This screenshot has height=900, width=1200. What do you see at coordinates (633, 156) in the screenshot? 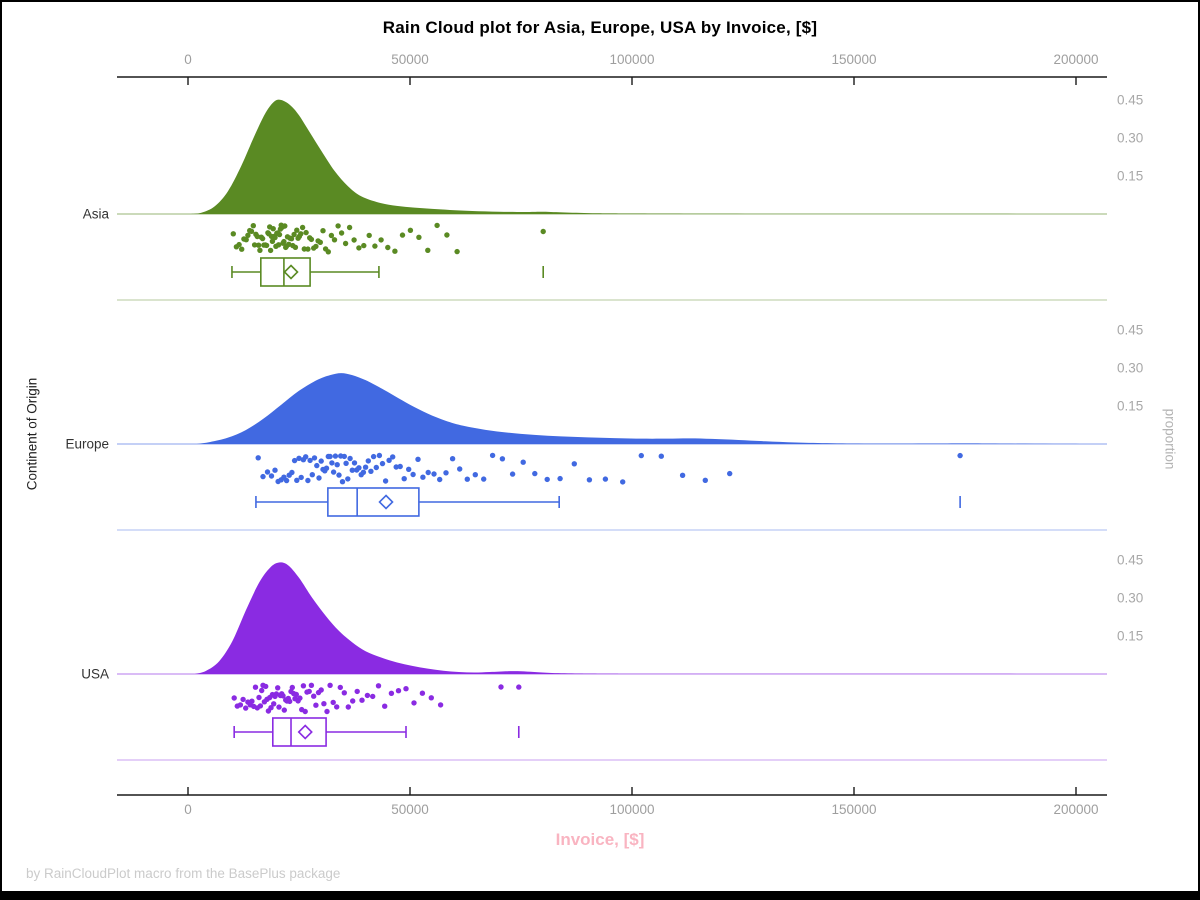
I see `asia-cloud` at bounding box center [633, 156].